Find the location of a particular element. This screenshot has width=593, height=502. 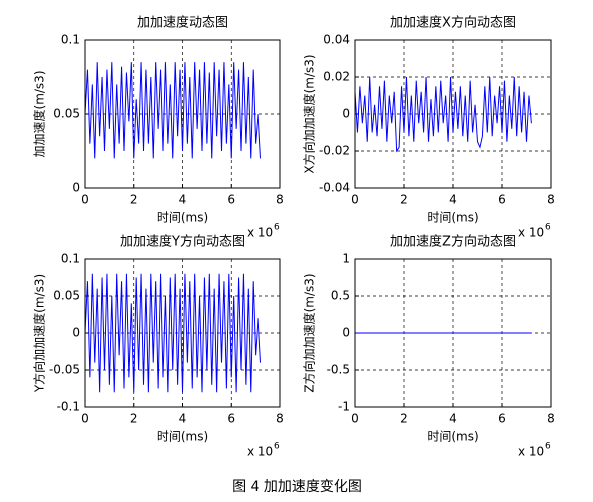

subplot-title: 加加速度Y方向动态图 is located at coordinates (182, 242).